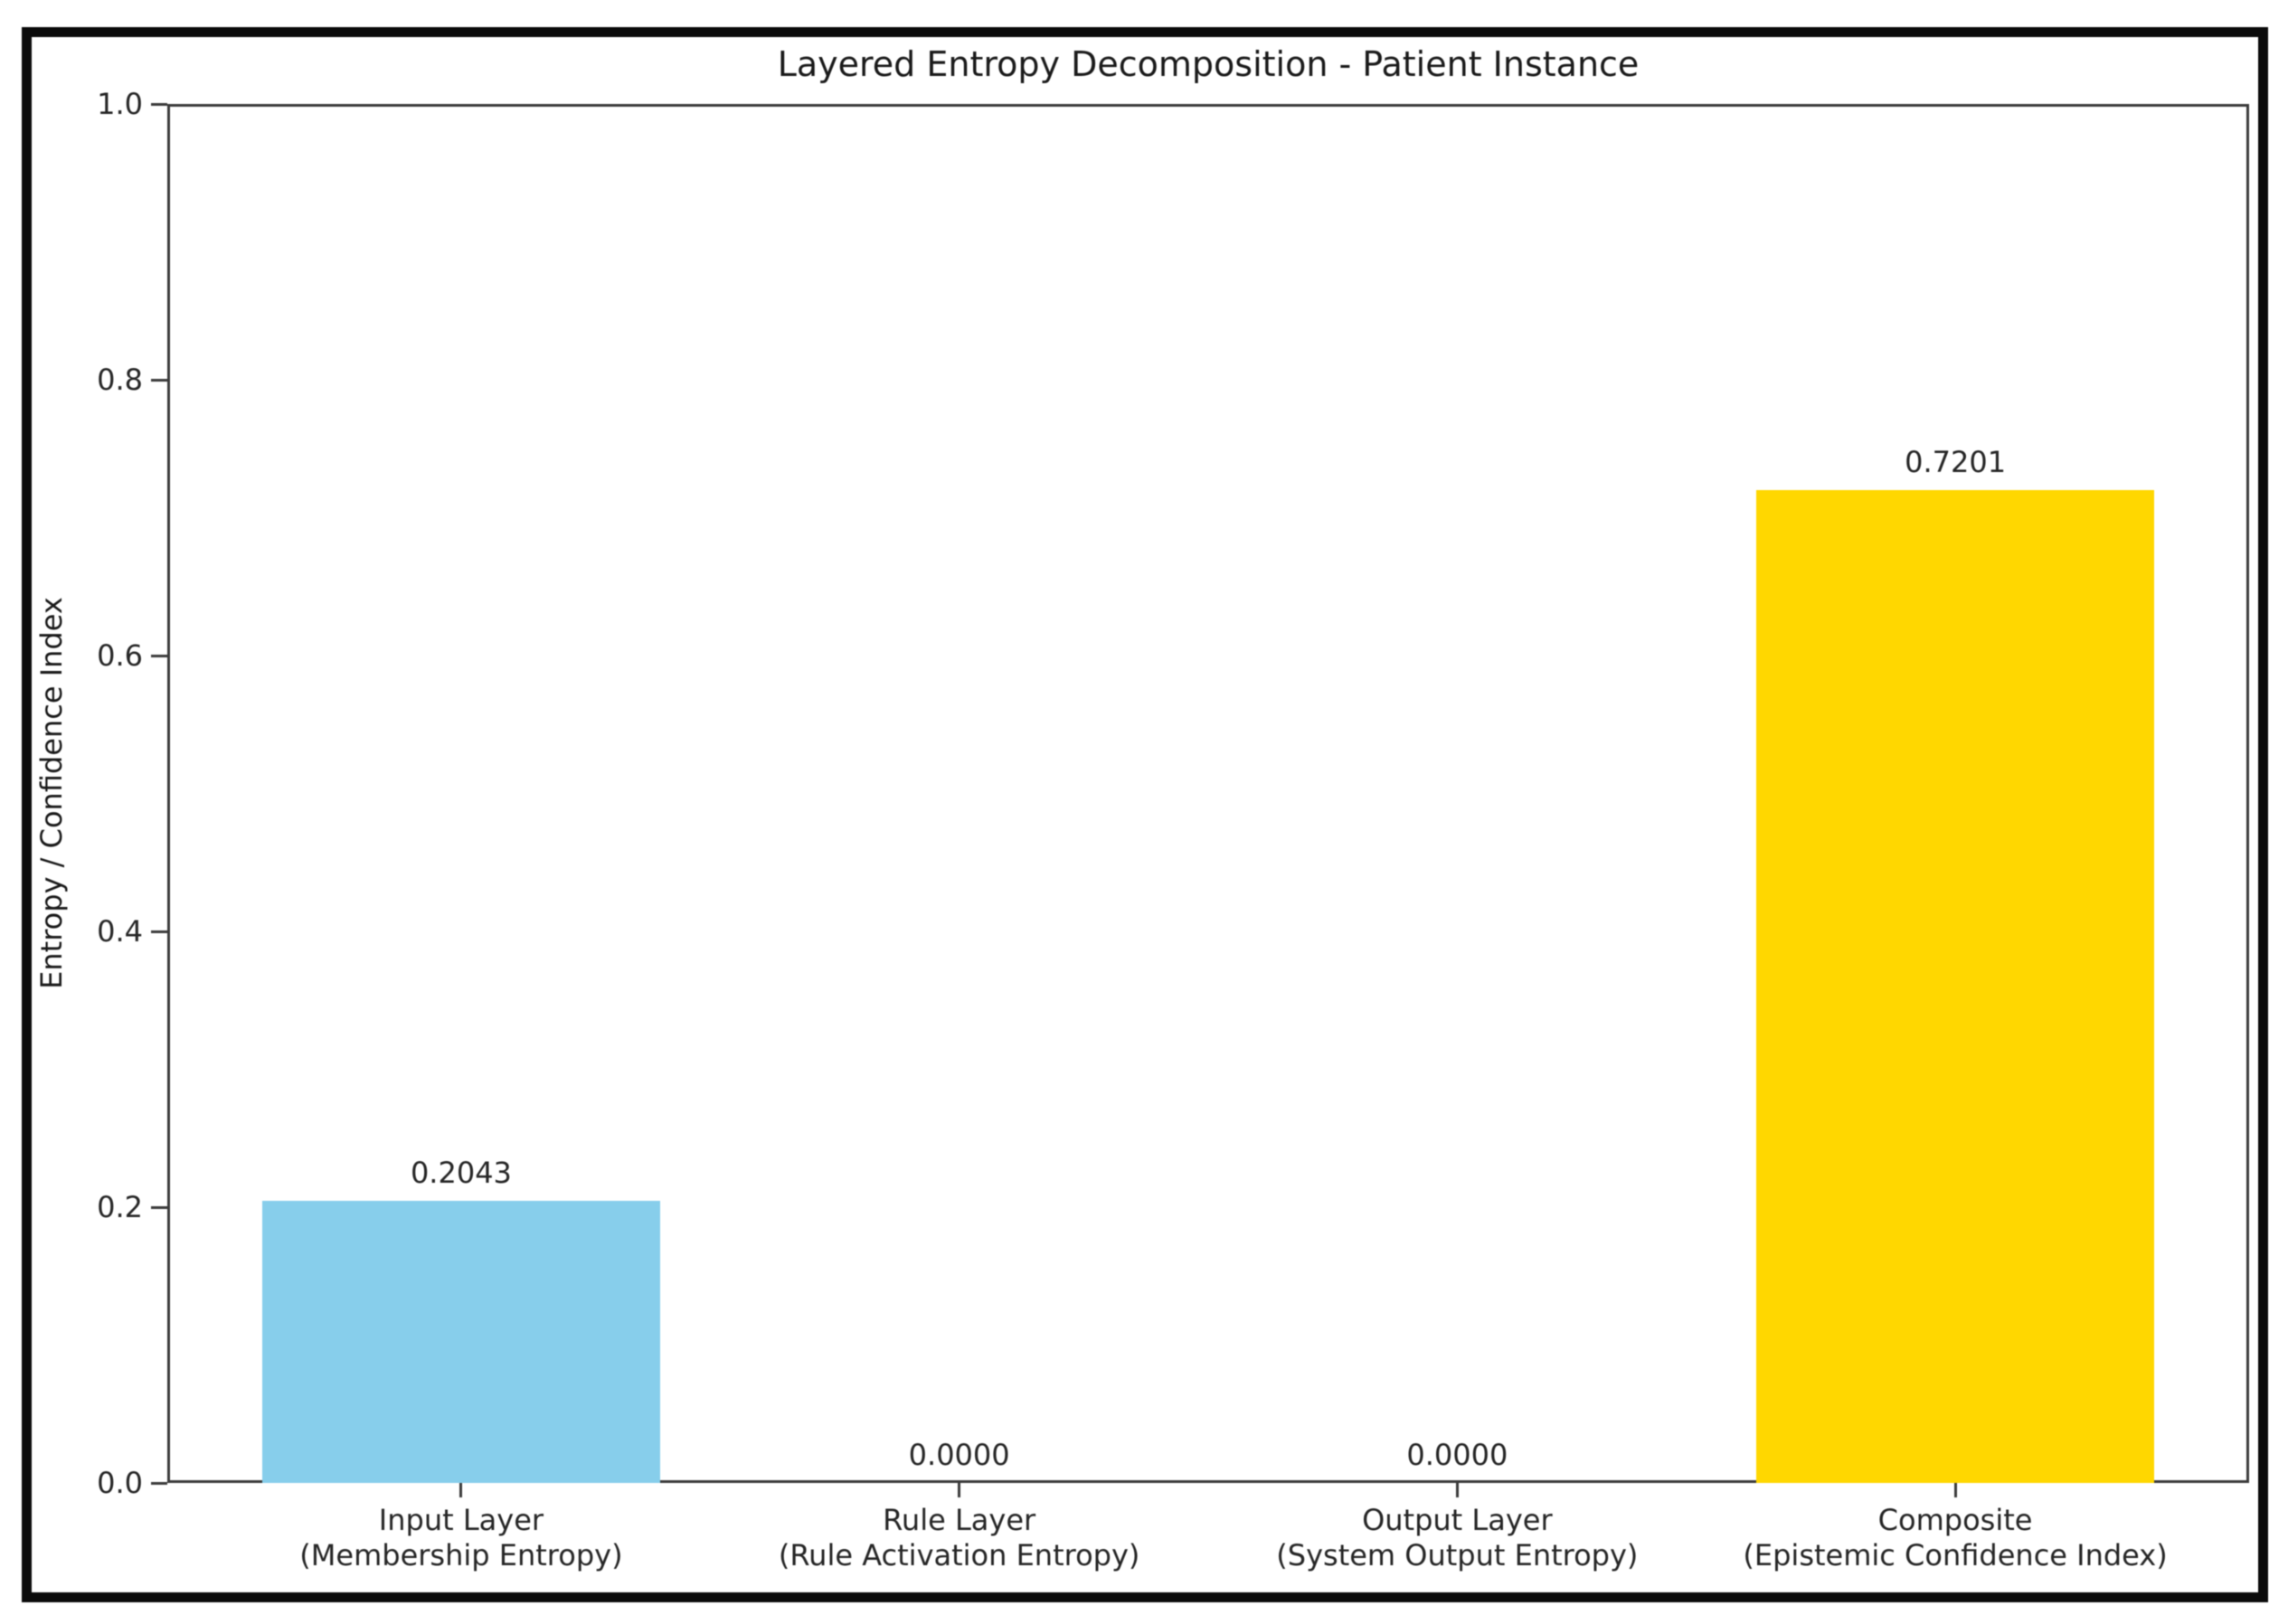 This screenshot has height=1624, width=2288. I want to click on x-tick-label-line: Input Layer, so click(461, 1520).